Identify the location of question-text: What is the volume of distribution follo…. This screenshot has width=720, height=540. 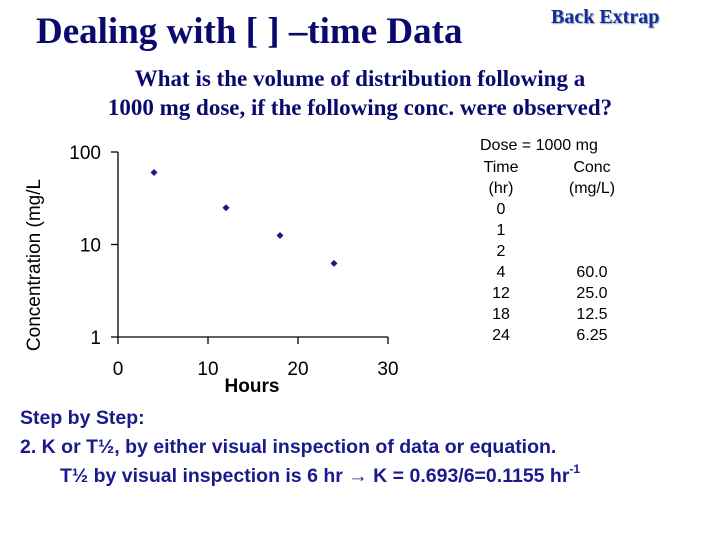
(360, 93).